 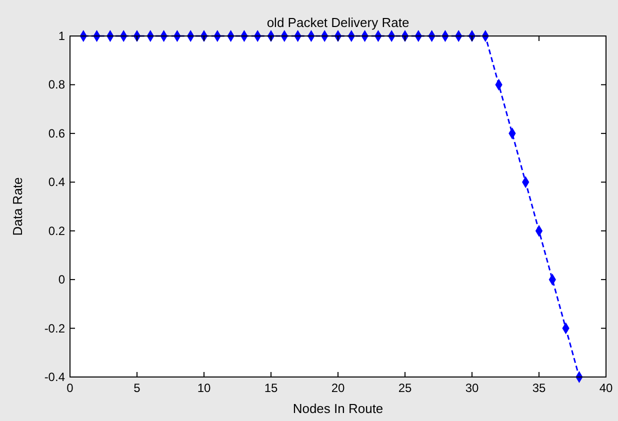 I want to click on y-tick-label: 0.8, so click(x=57, y=85).